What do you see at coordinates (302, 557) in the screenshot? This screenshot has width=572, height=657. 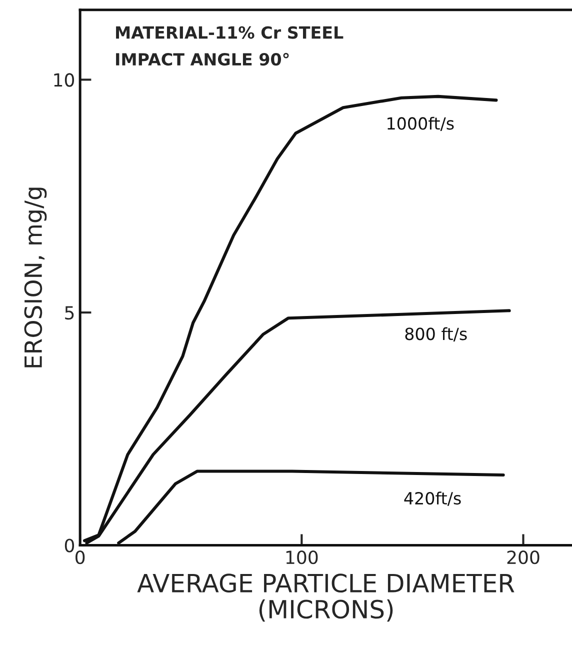 I see `x-tick-label: 100` at bounding box center [302, 557].